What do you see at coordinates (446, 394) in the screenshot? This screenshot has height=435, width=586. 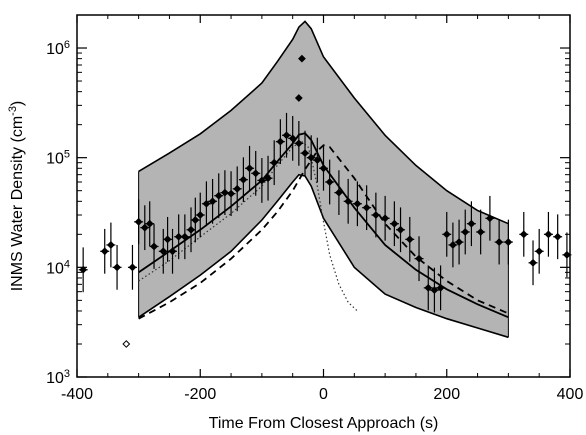 I see `x-tick-label: 200` at bounding box center [446, 394].